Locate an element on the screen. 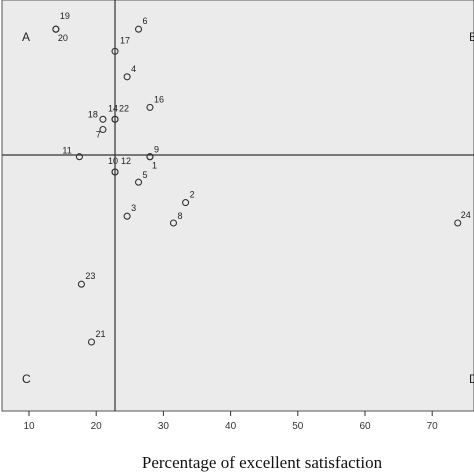 This screenshot has width=474, height=474. quadrant-label-a: A is located at coordinates (26, 37).